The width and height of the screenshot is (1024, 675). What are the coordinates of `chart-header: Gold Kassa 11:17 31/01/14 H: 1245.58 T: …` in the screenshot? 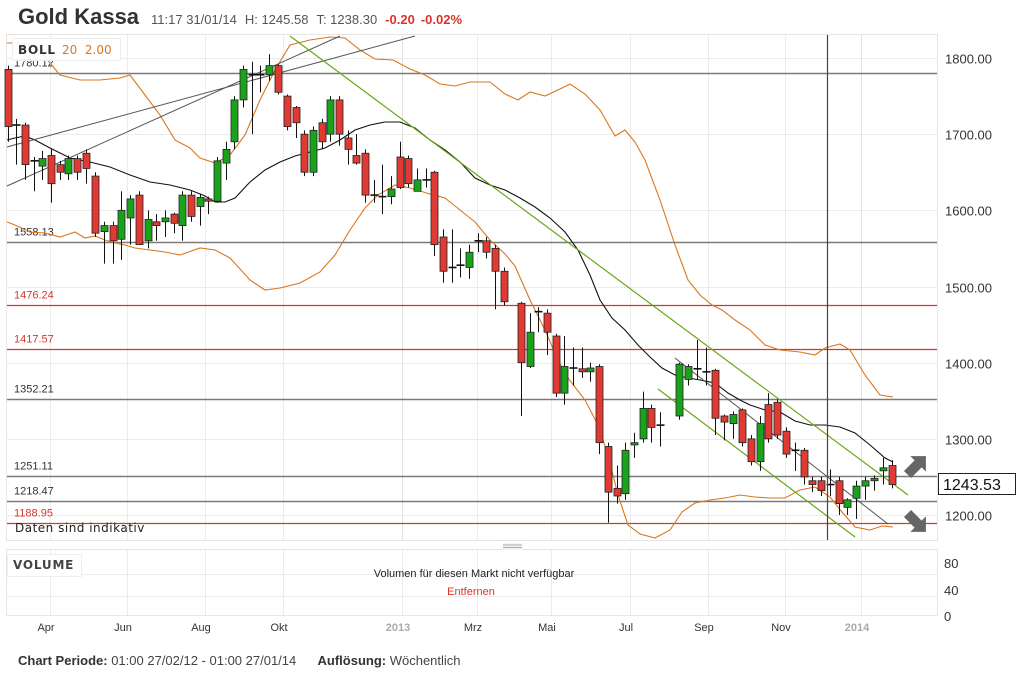 It's located at (243, 18).